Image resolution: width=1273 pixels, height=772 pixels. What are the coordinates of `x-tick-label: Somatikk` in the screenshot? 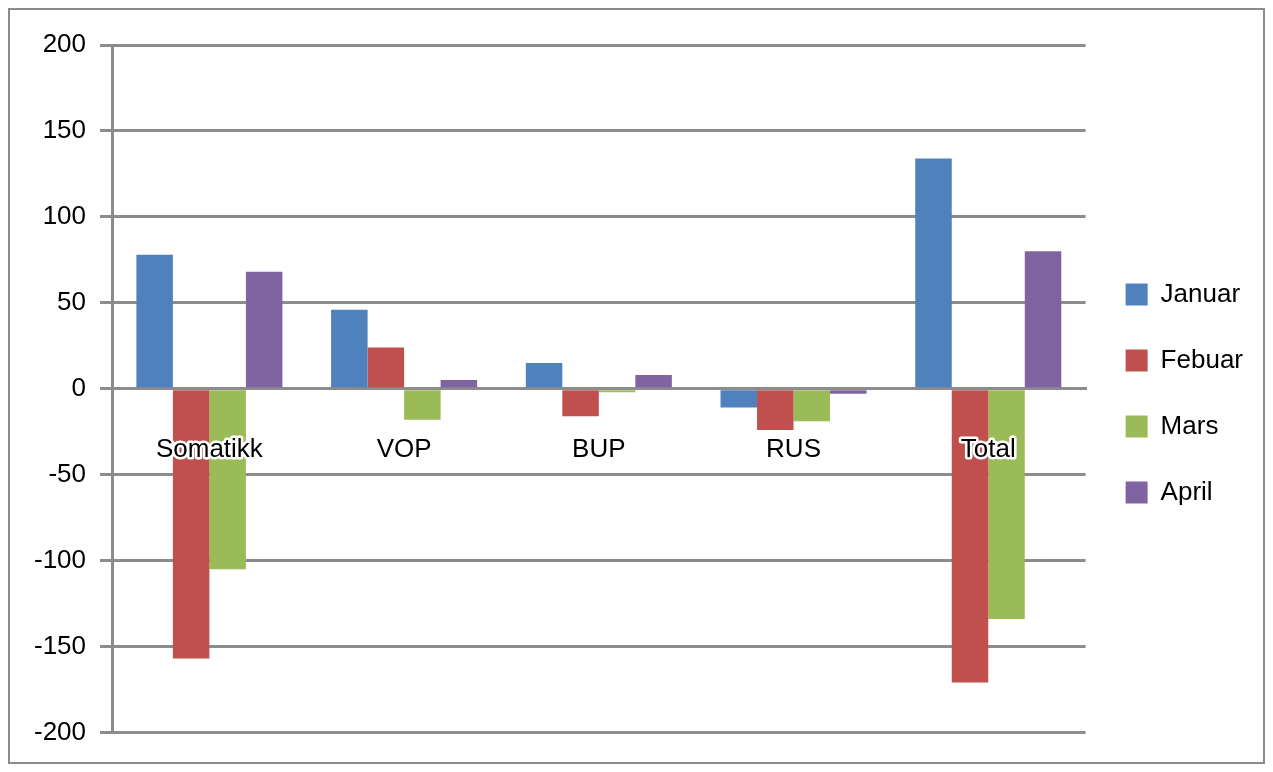 It's located at (209, 447).